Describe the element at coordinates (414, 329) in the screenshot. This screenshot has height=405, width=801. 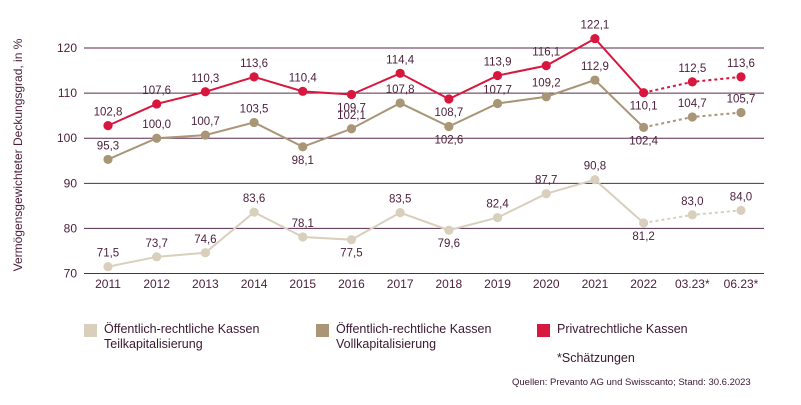
I see `legend-label-line1: Öffentlich-rechtliche Kassen` at that location.